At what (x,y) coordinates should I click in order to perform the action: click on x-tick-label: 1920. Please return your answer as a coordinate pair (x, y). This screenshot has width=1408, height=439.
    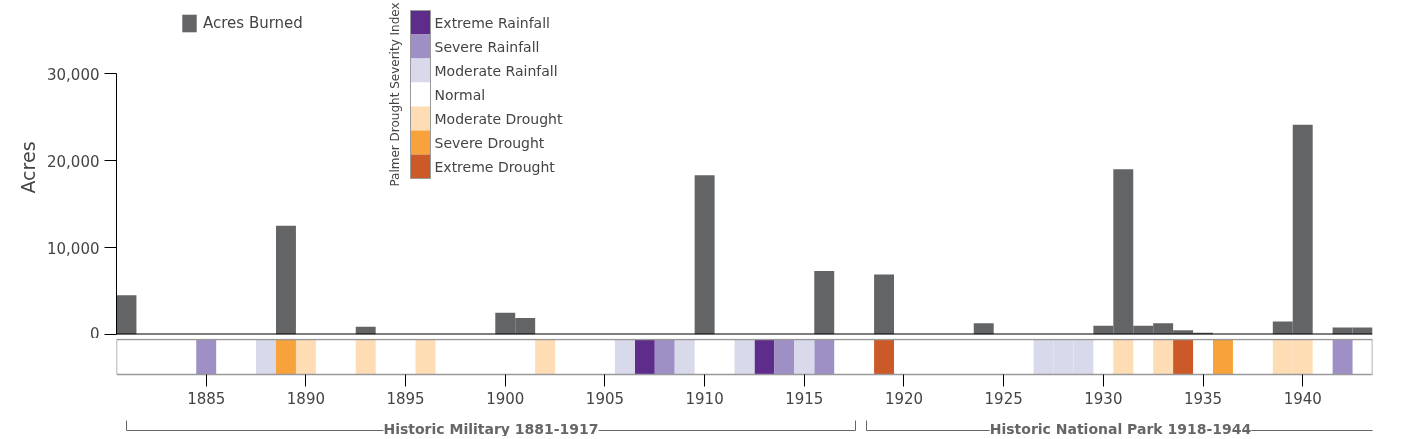
    Looking at the image, I should click on (904, 398).